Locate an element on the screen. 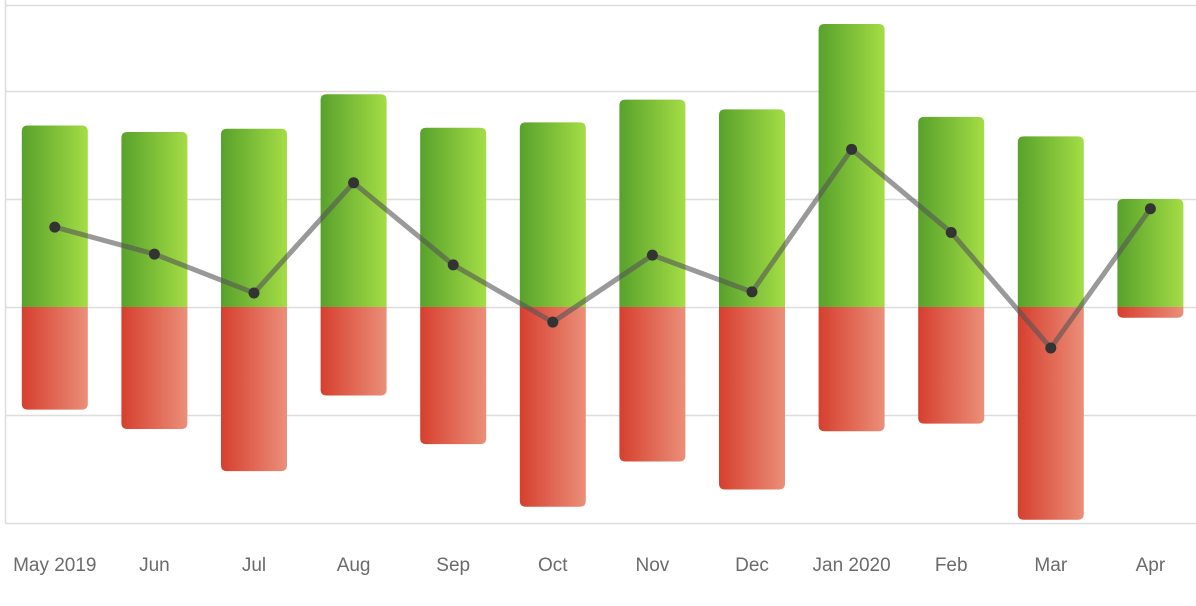 The height and width of the screenshot is (606, 1196). x-tick-label: Jan 2020 is located at coordinates (852, 565).